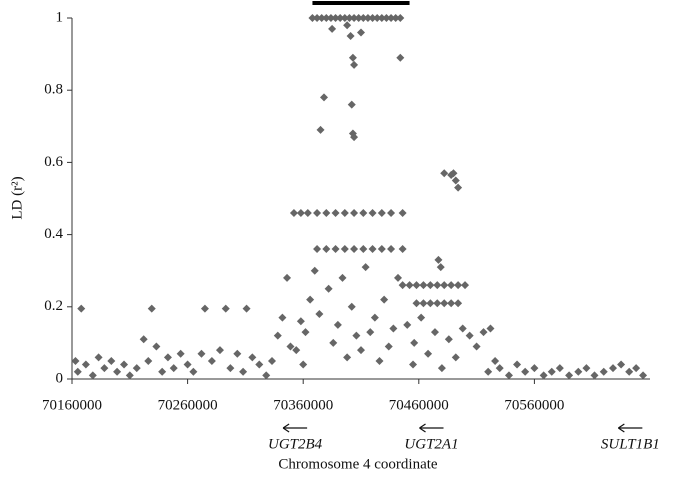  What do you see at coordinates (60, 378) in the screenshot?
I see `y-tick-label: 0` at bounding box center [60, 378].